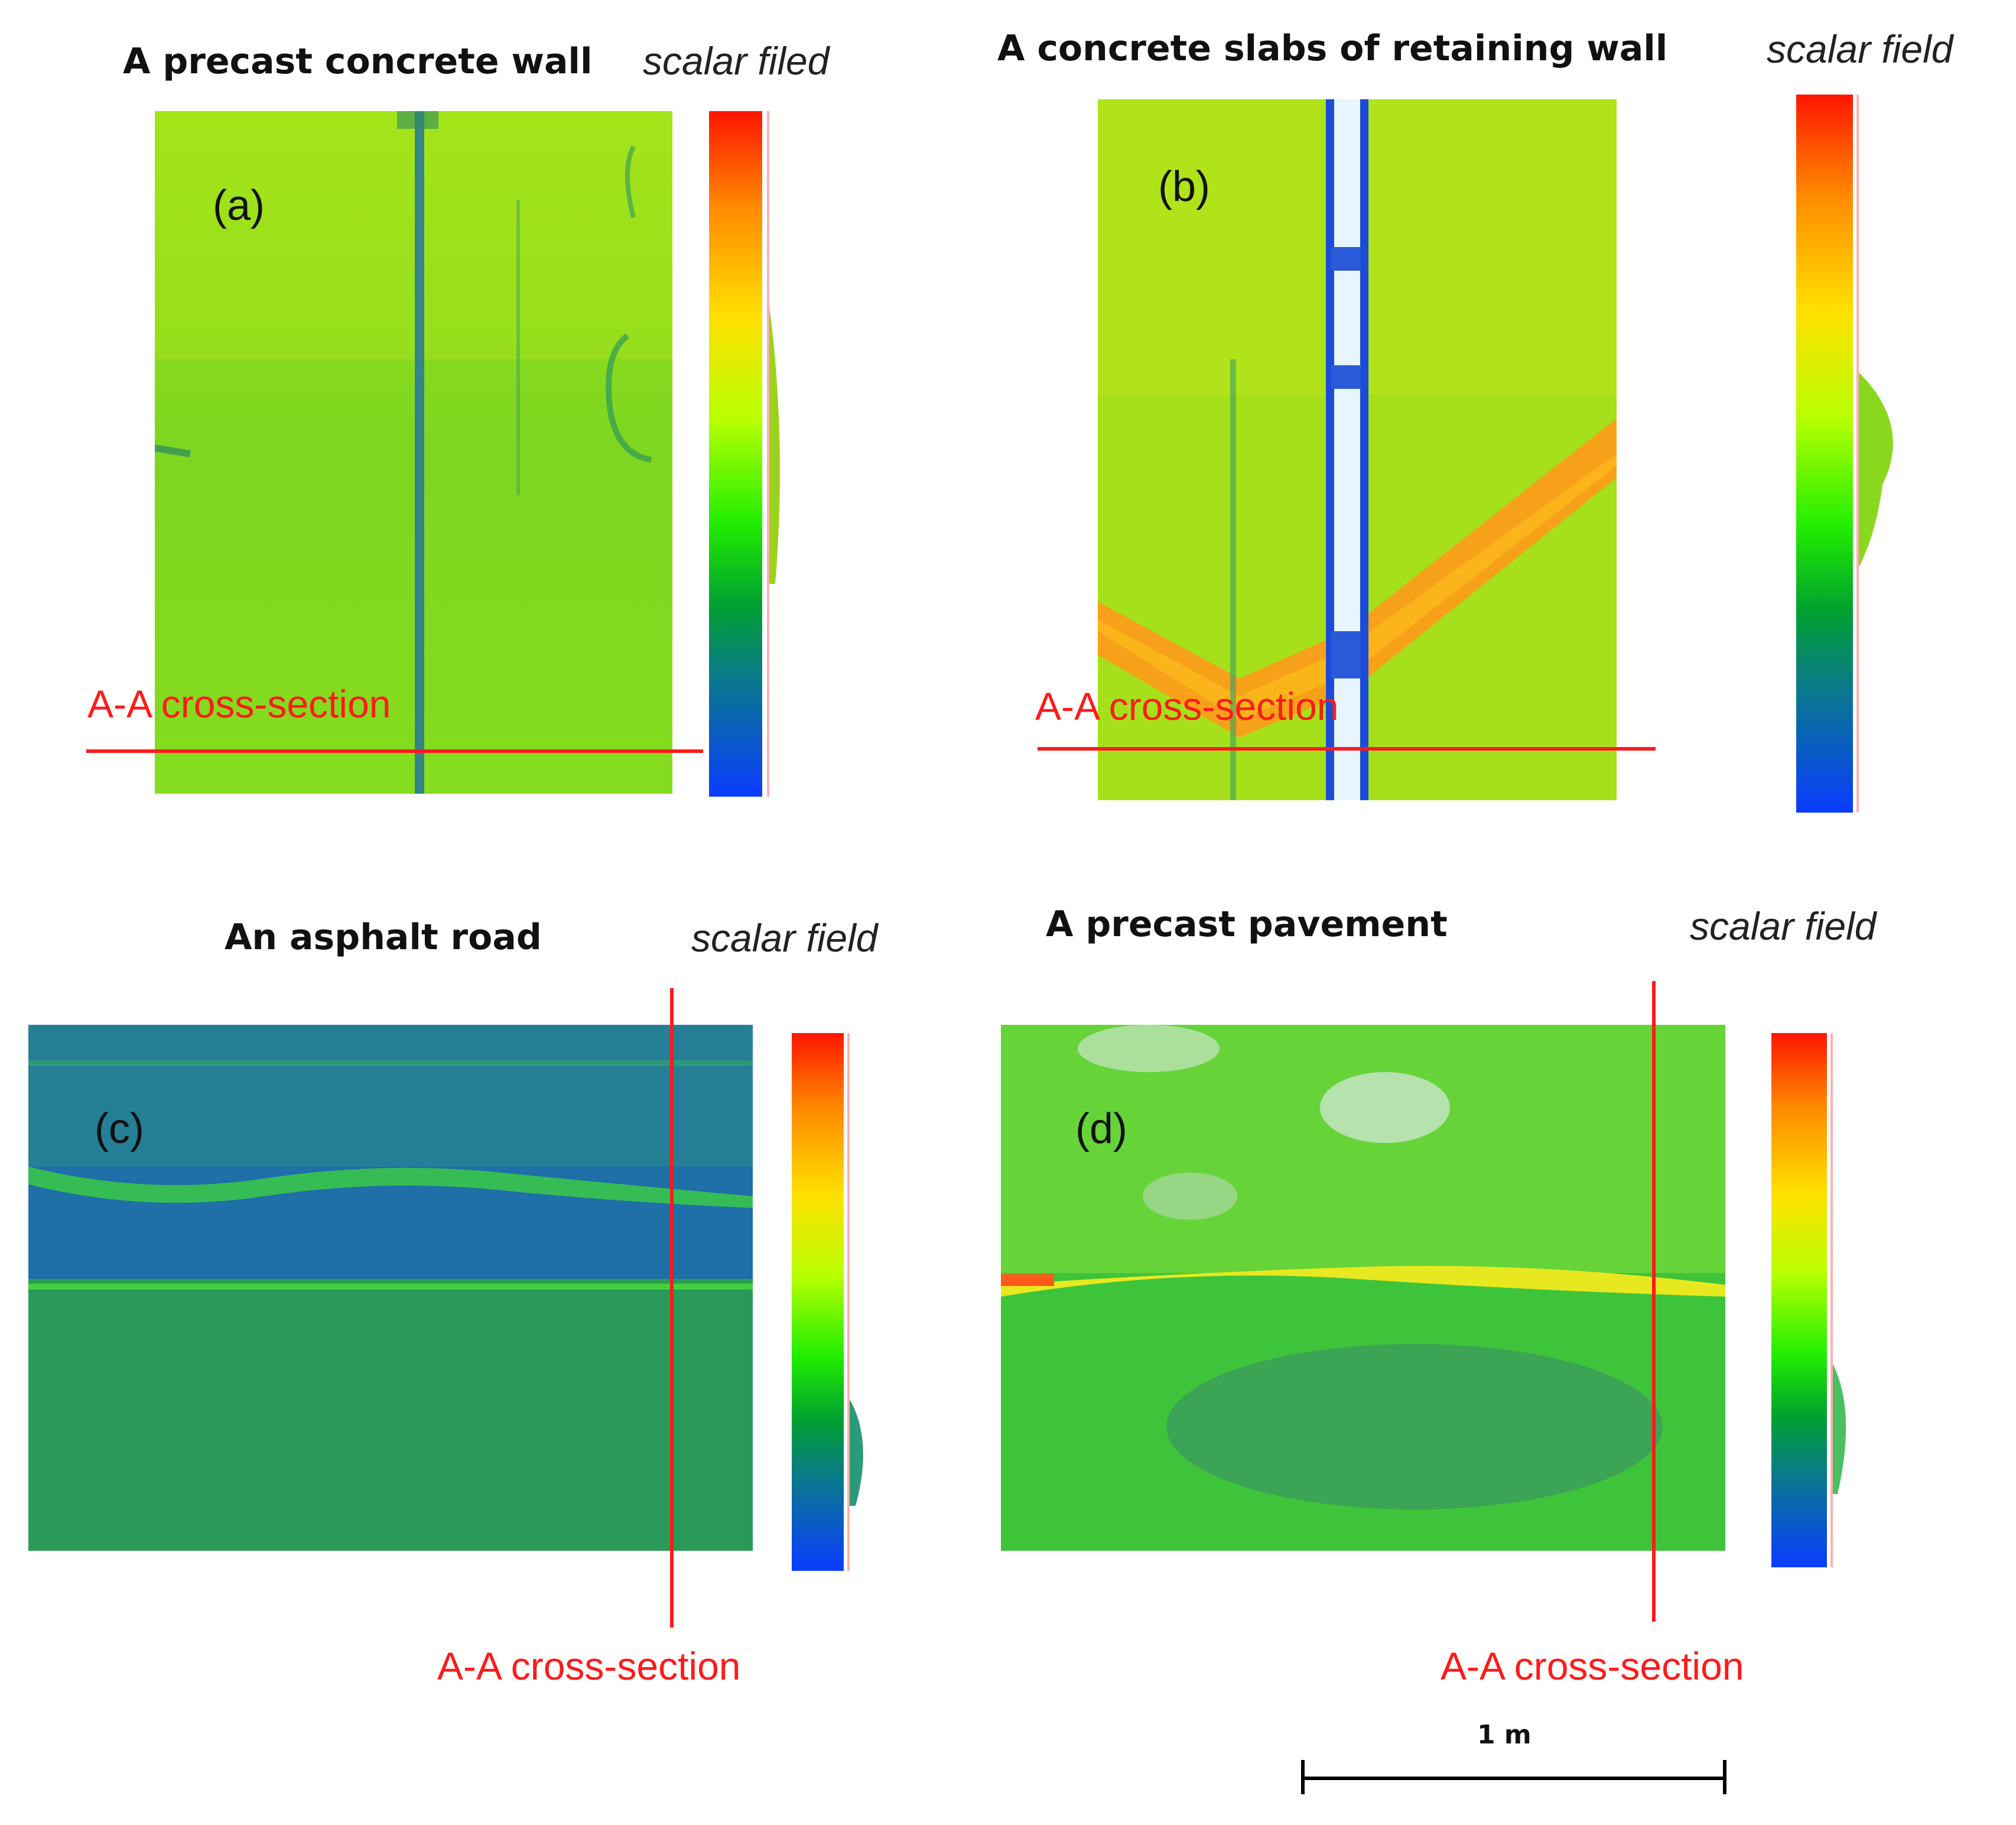 The image size is (2016, 1825). I want to click on panel-c-section-line, so click(672, 1308).